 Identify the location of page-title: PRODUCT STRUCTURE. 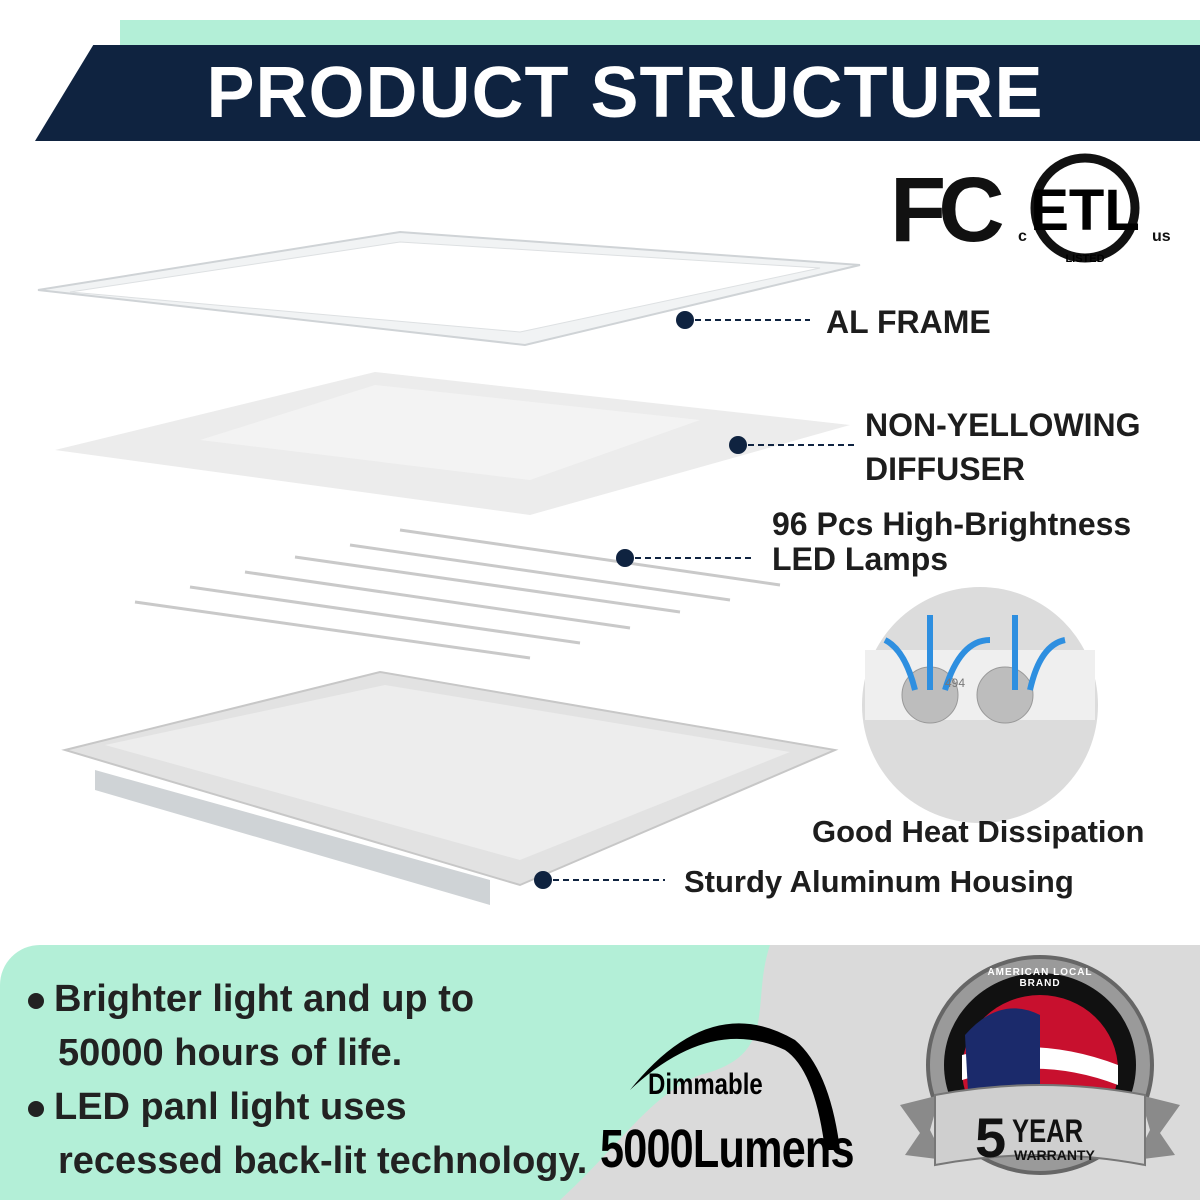
(625, 93).